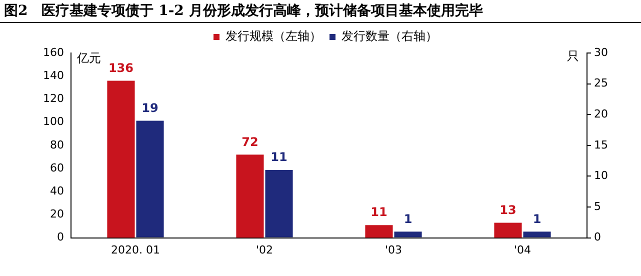  What do you see at coordinates (88, 58) in the screenshot?
I see `y-axis-title: 亿元` at bounding box center [88, 58].